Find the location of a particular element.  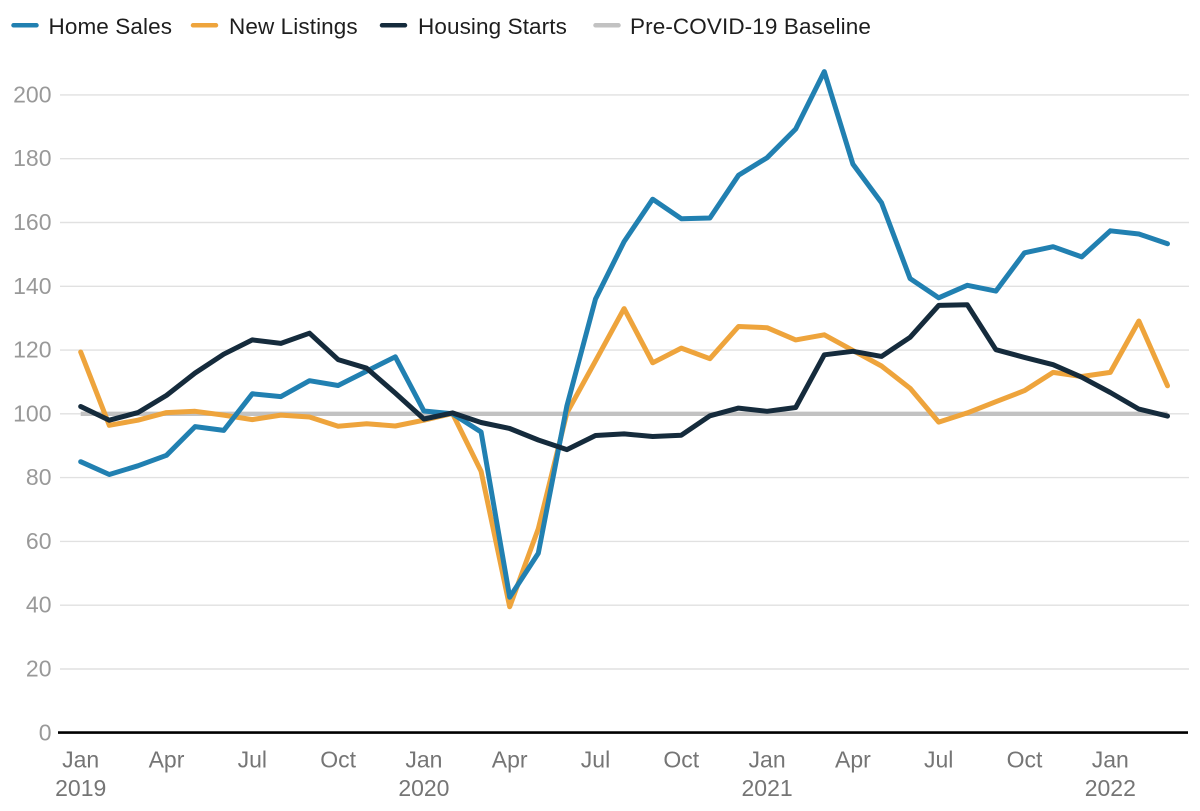

svg-text: 160 is located at coordinates (32, 222).